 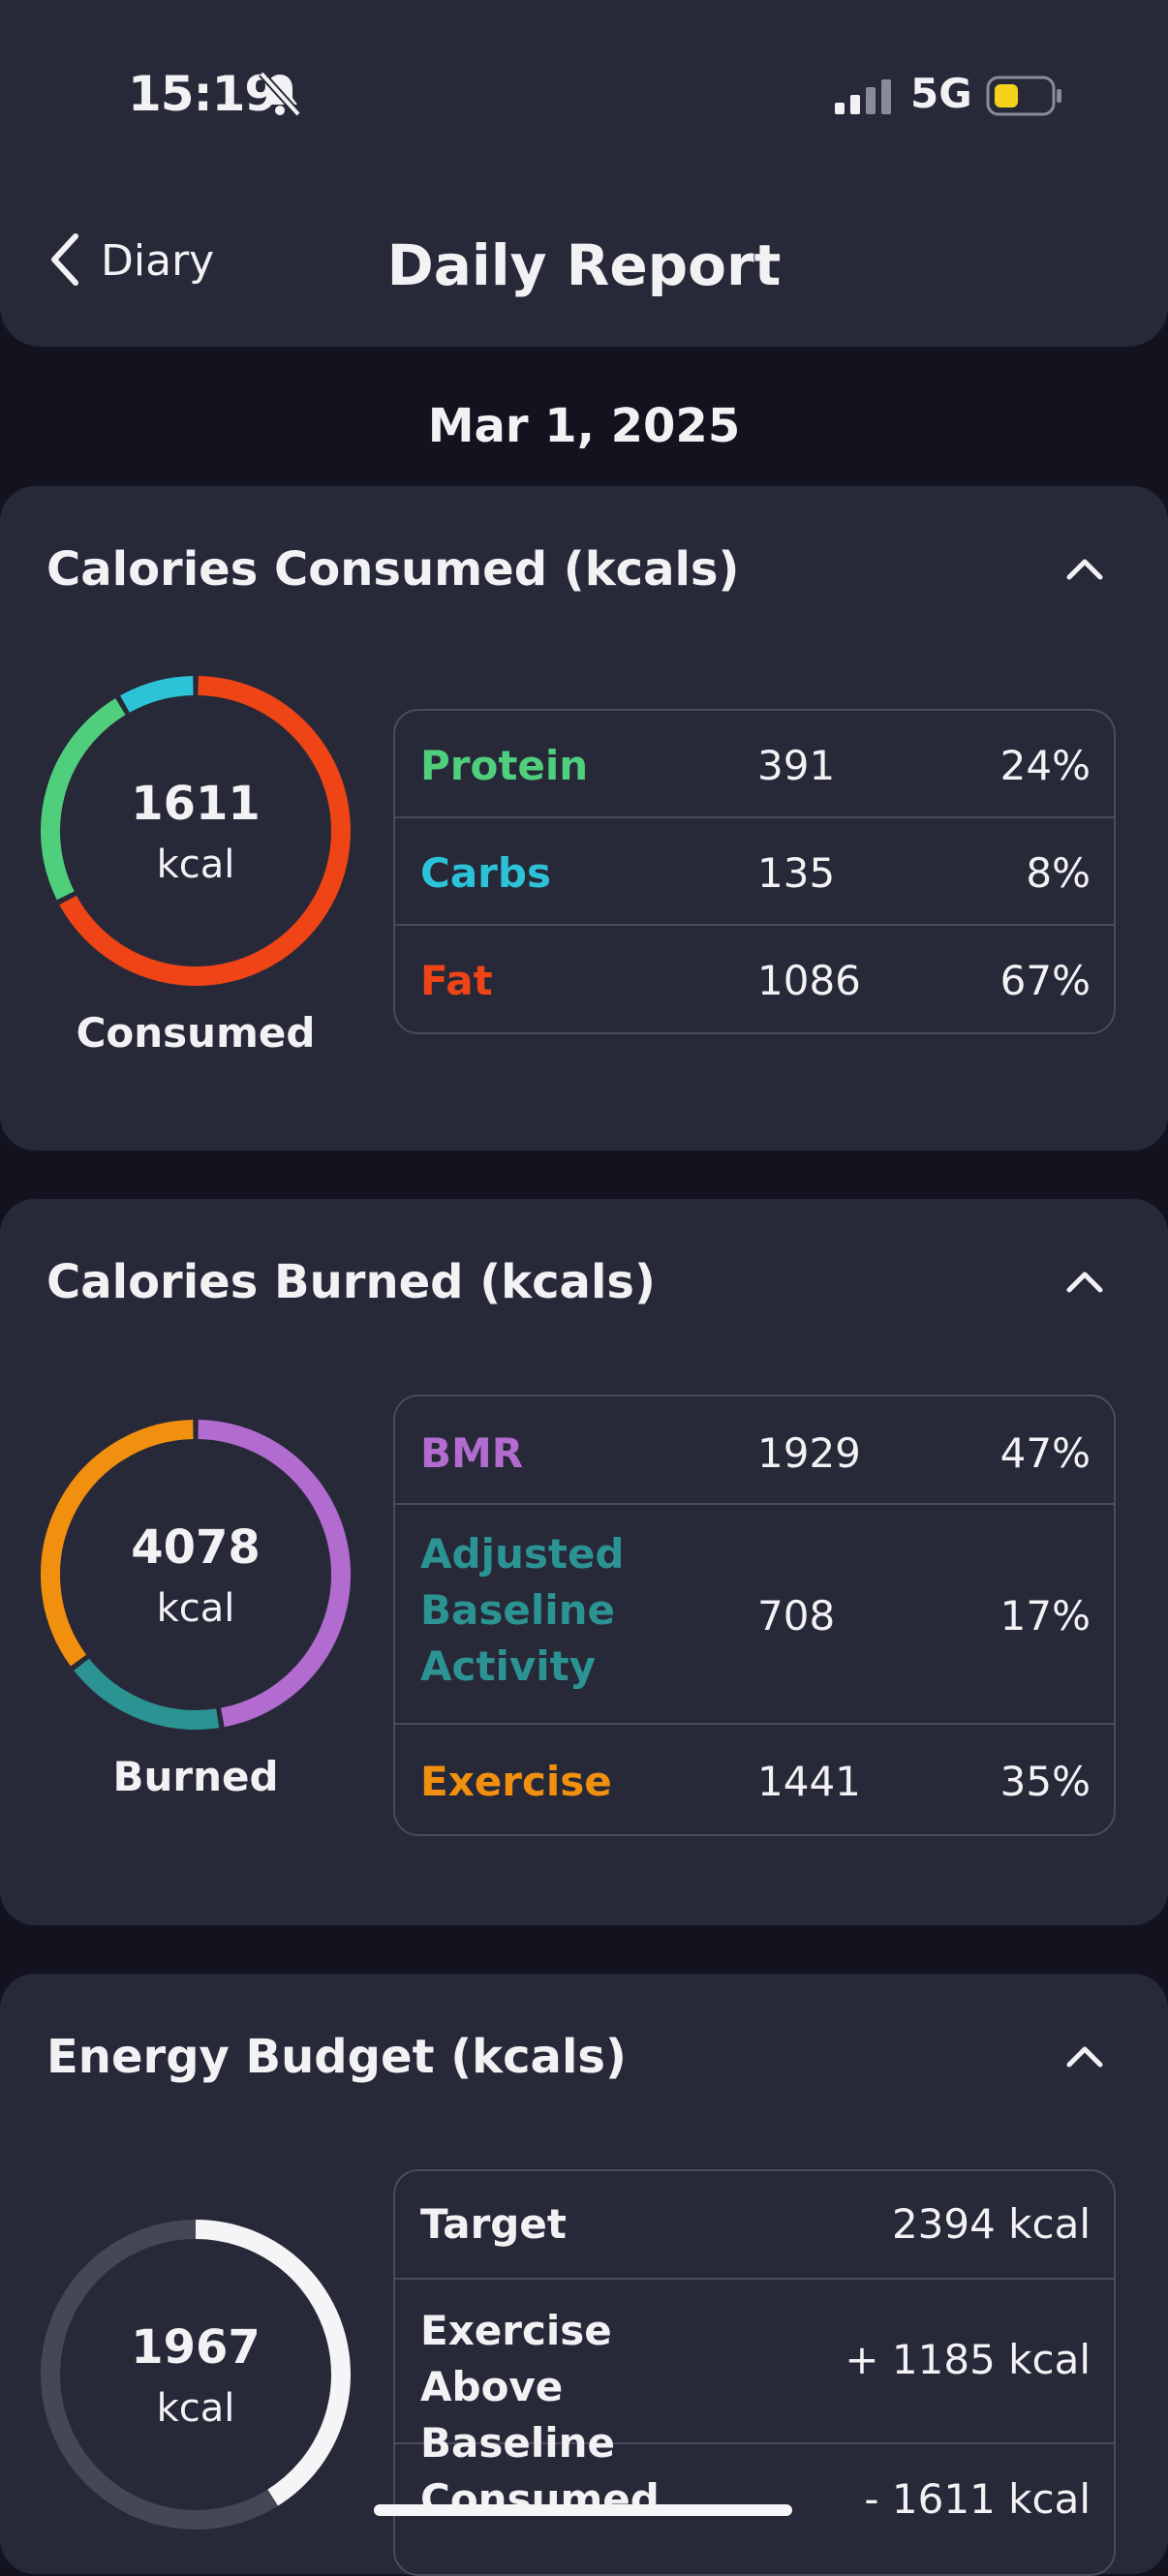 I want to click on row-label: Adjusted Baseline Activity, so click(x=522, y=1610).